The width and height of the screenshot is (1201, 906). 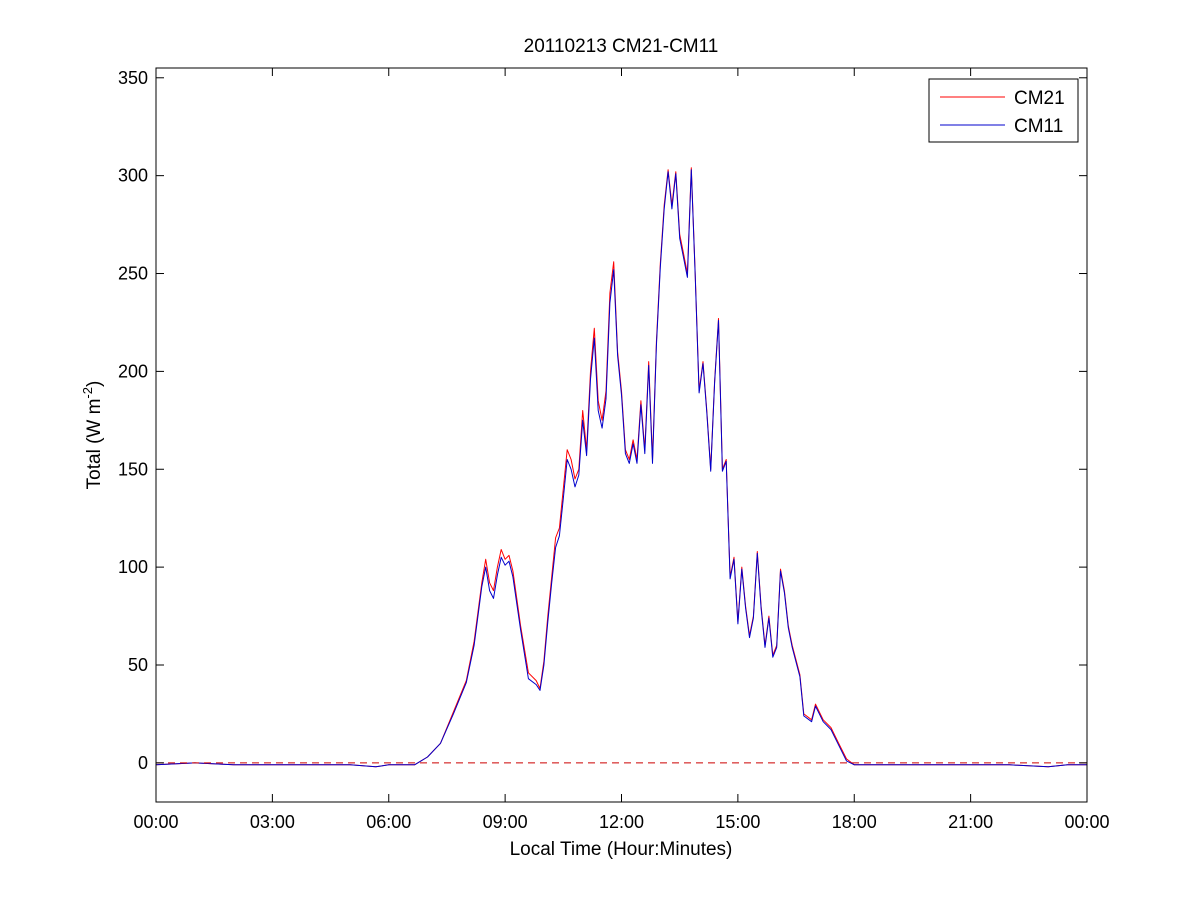 I want to click on x-tick-label: 18:00, so click(x=854, y=822).